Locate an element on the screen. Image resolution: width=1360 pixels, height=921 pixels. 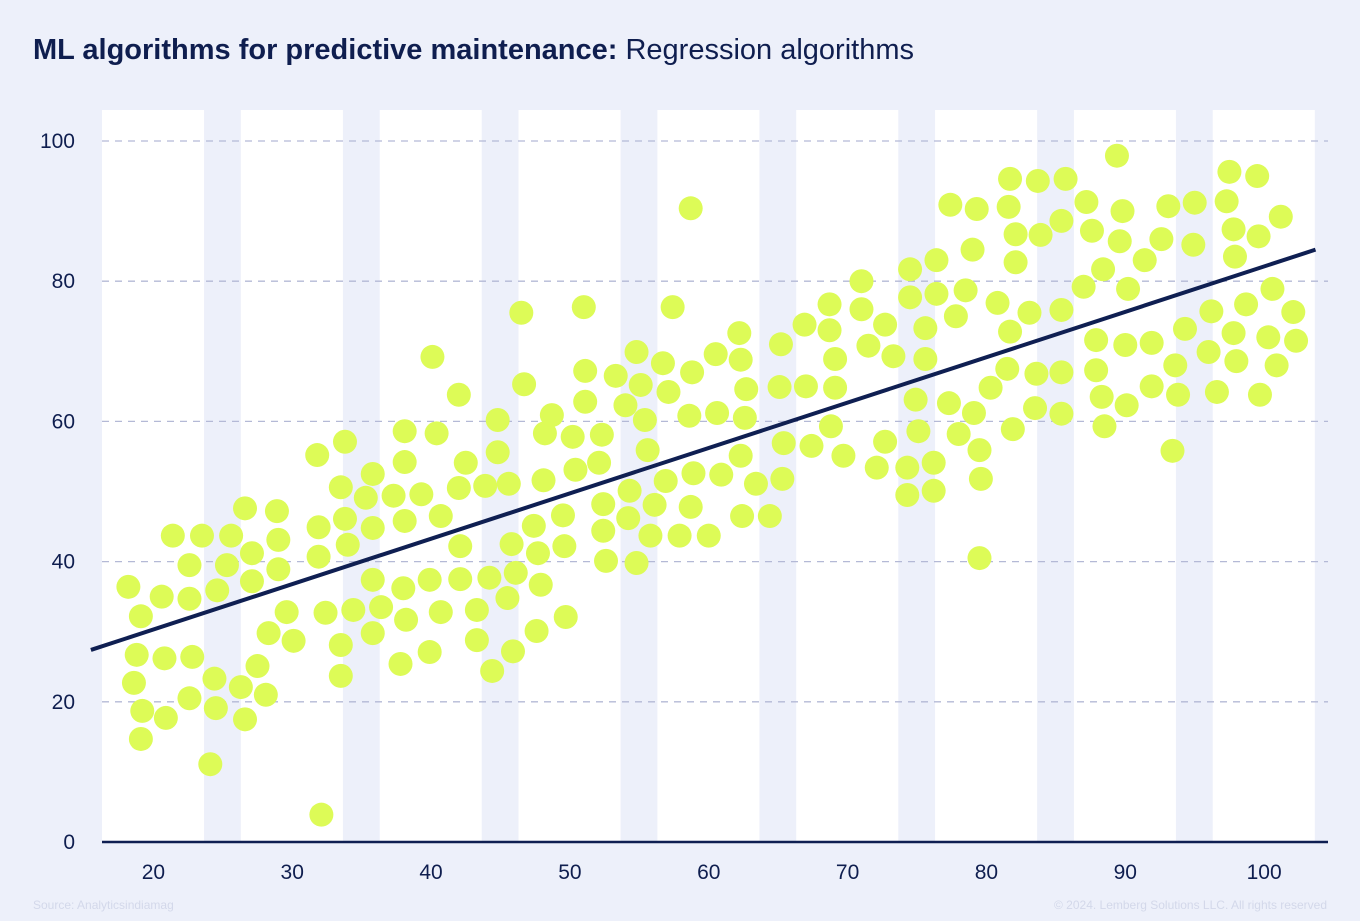
x-tick-label: 30 is located at coordinates (292, 872).